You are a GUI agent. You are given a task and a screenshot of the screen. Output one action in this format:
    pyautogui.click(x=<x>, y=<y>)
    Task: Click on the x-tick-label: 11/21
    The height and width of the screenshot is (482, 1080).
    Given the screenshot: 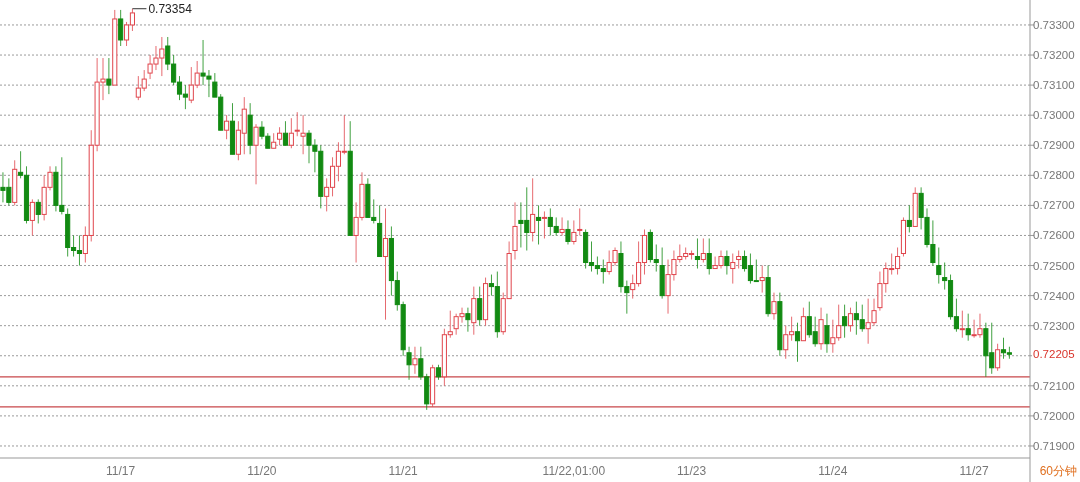 What is the action you would take?
    pyautogui.click(x=403, y=471)
    